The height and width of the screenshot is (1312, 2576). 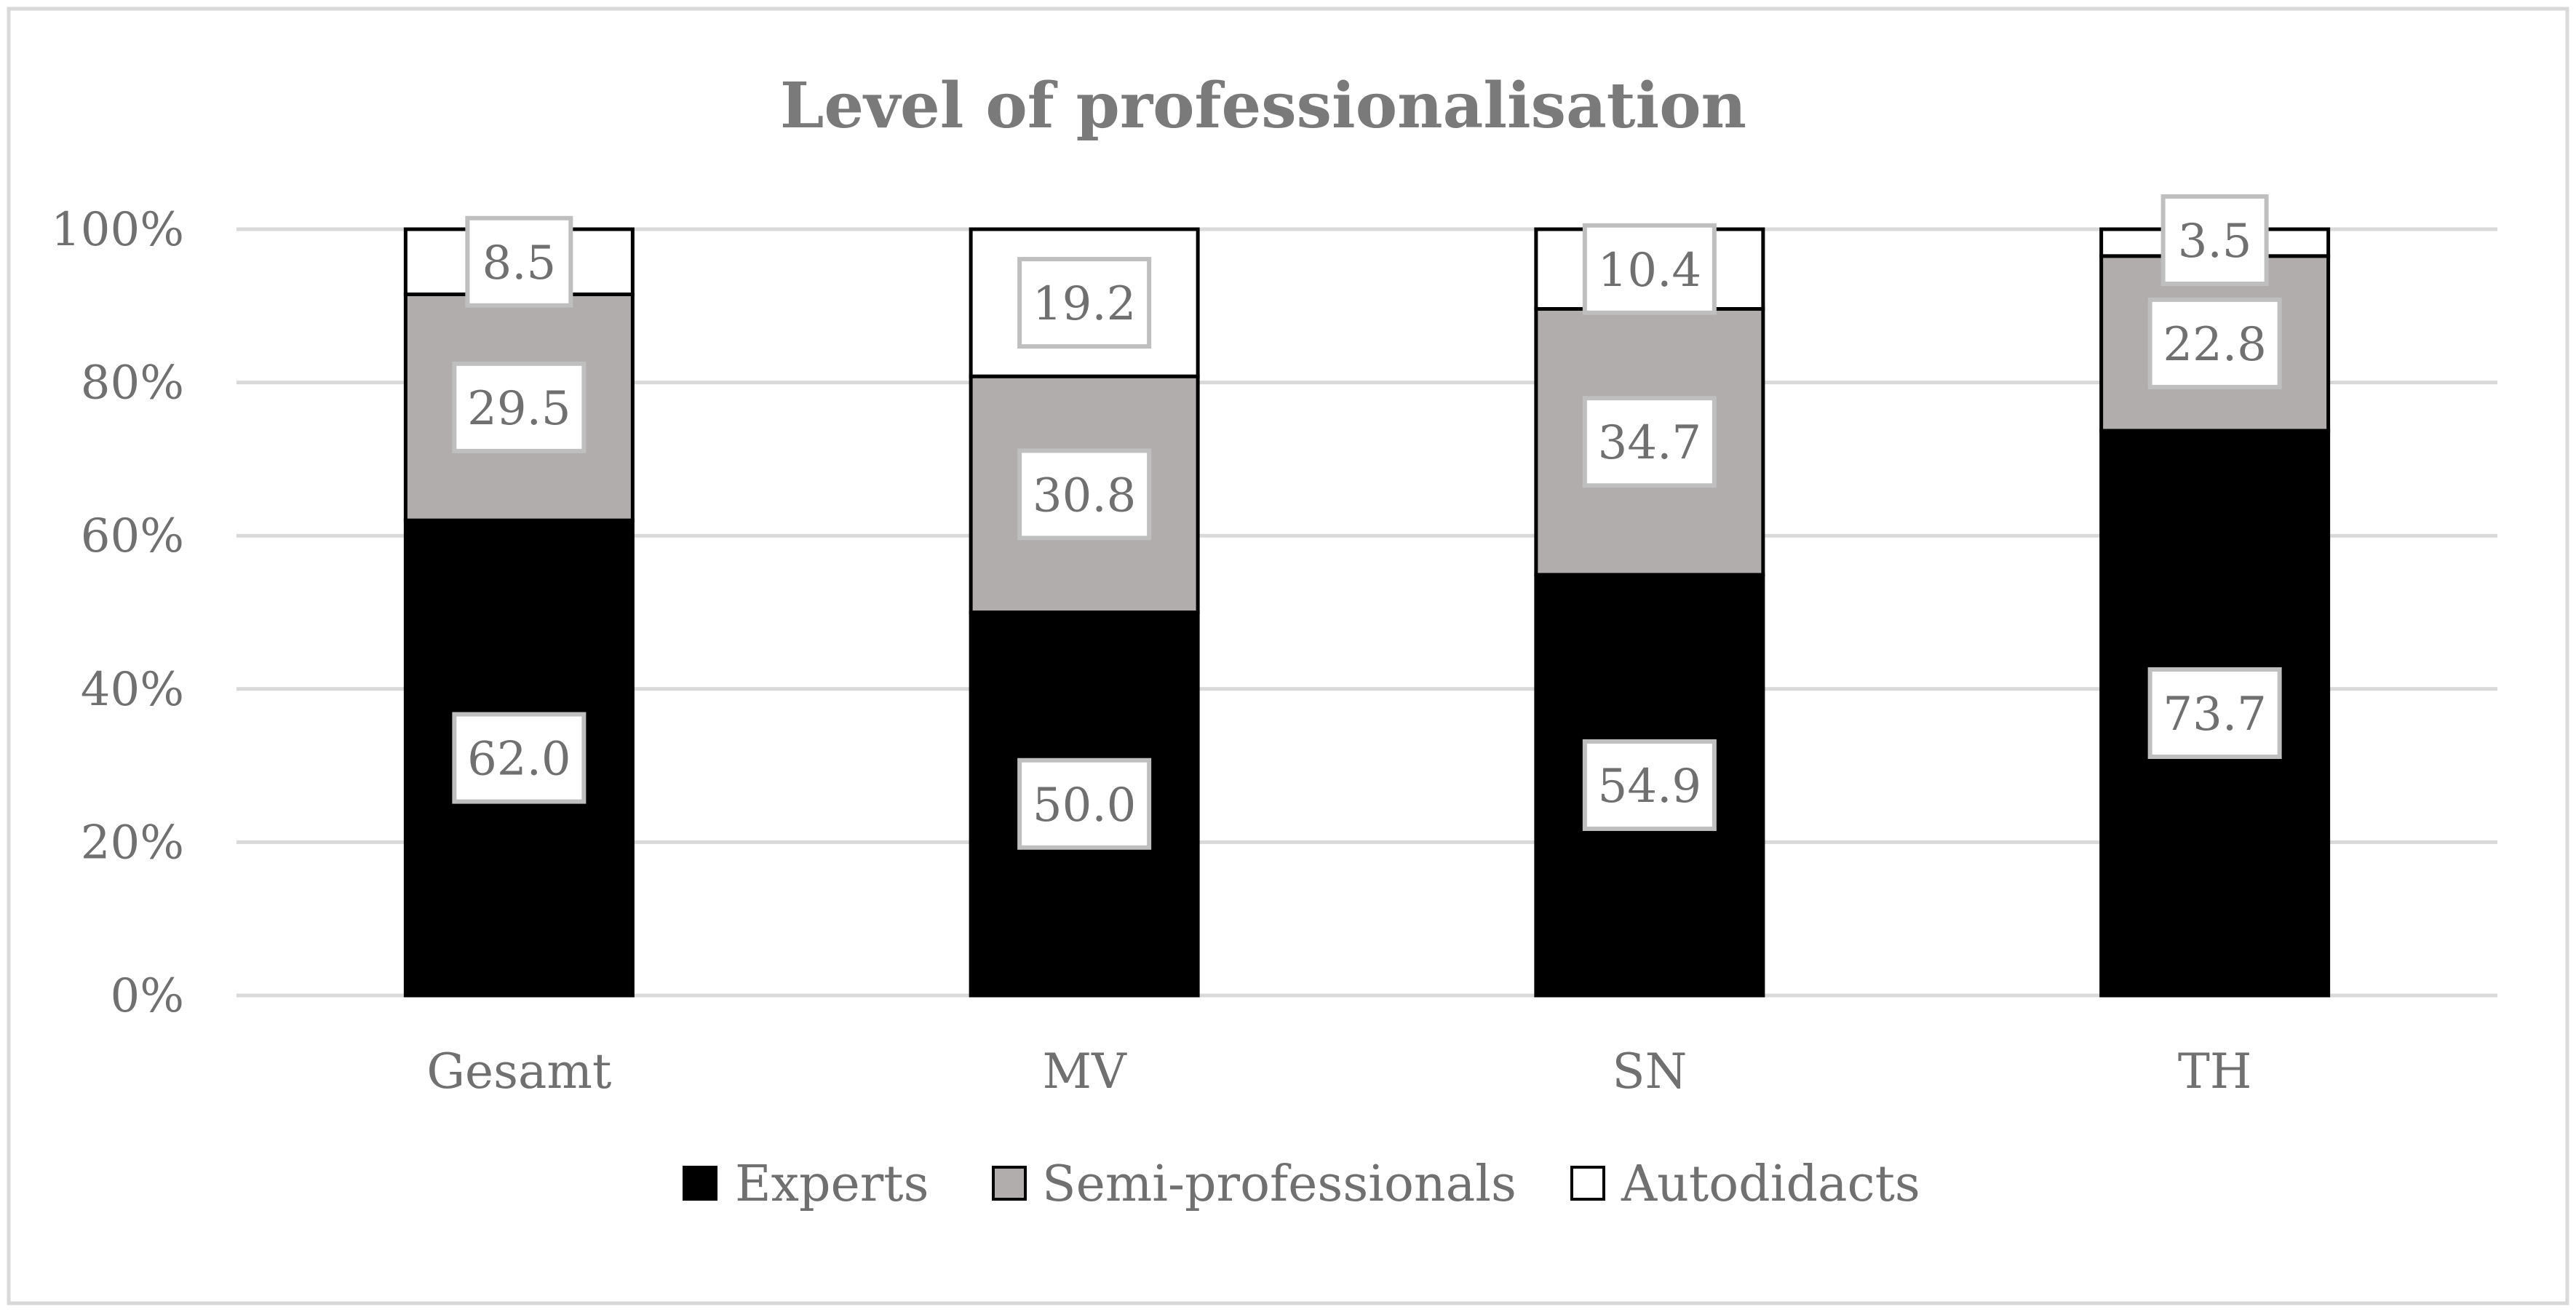 I want to click on data-label: 10.4, so click(x=1650, y=271).